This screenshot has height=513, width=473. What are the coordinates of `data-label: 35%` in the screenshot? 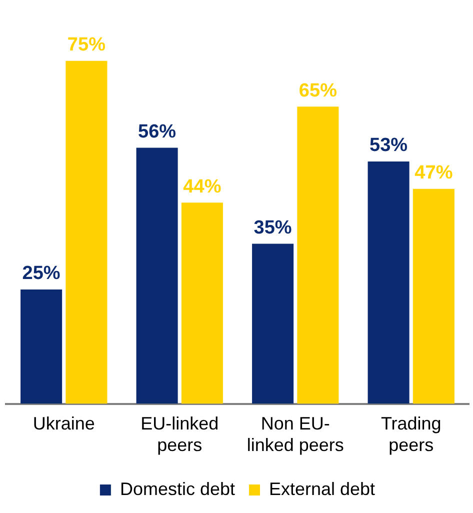 It's located at (273, 227).